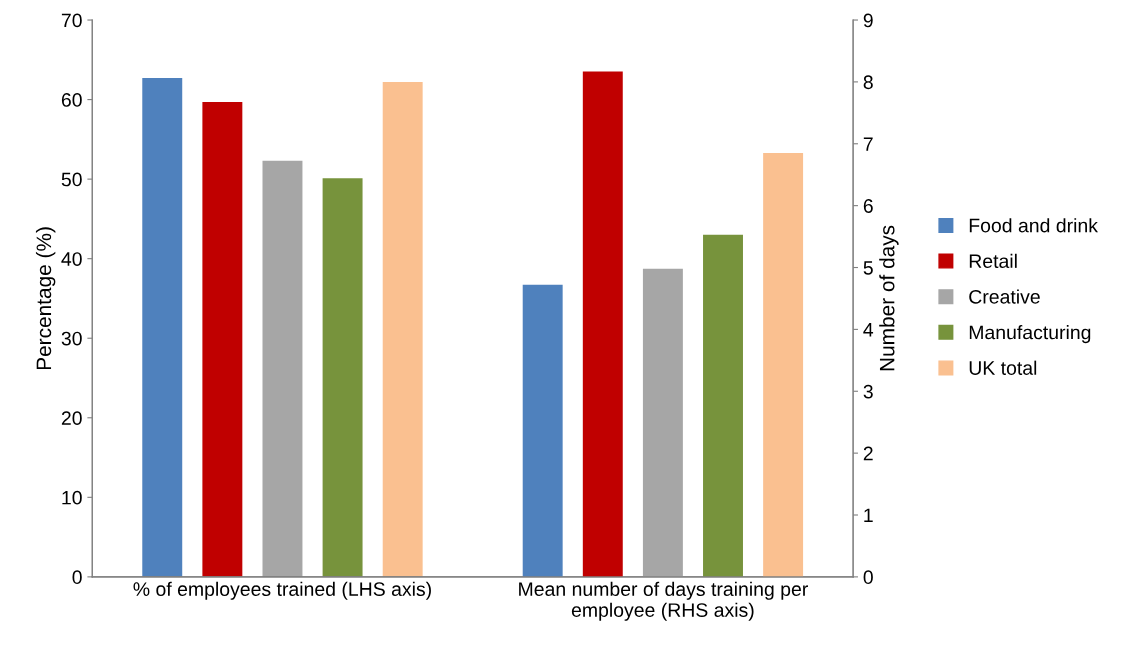 Image resolution: width=1139 pixels, height=646 pixels. Describe the element at coordinates (72, 497) in the screenshot. I see `y-tick-label: 10` at that location.